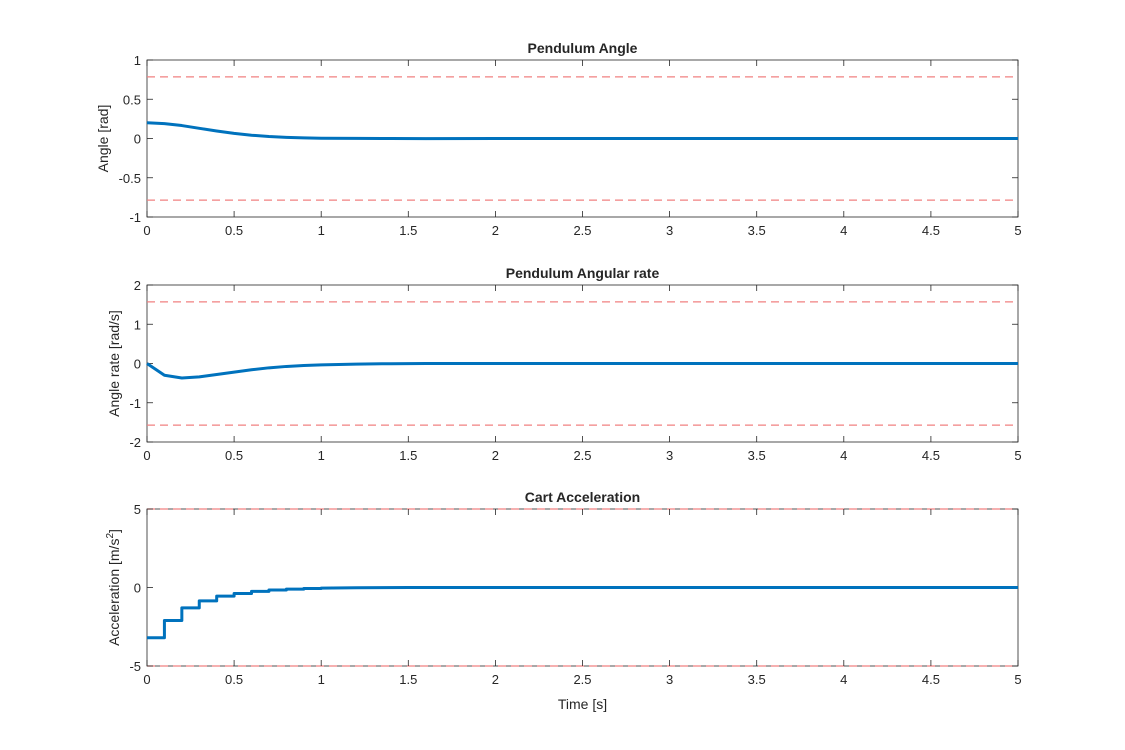  I want to click on y-axis-label: Angle rate [rad/s], so click(114, 363).